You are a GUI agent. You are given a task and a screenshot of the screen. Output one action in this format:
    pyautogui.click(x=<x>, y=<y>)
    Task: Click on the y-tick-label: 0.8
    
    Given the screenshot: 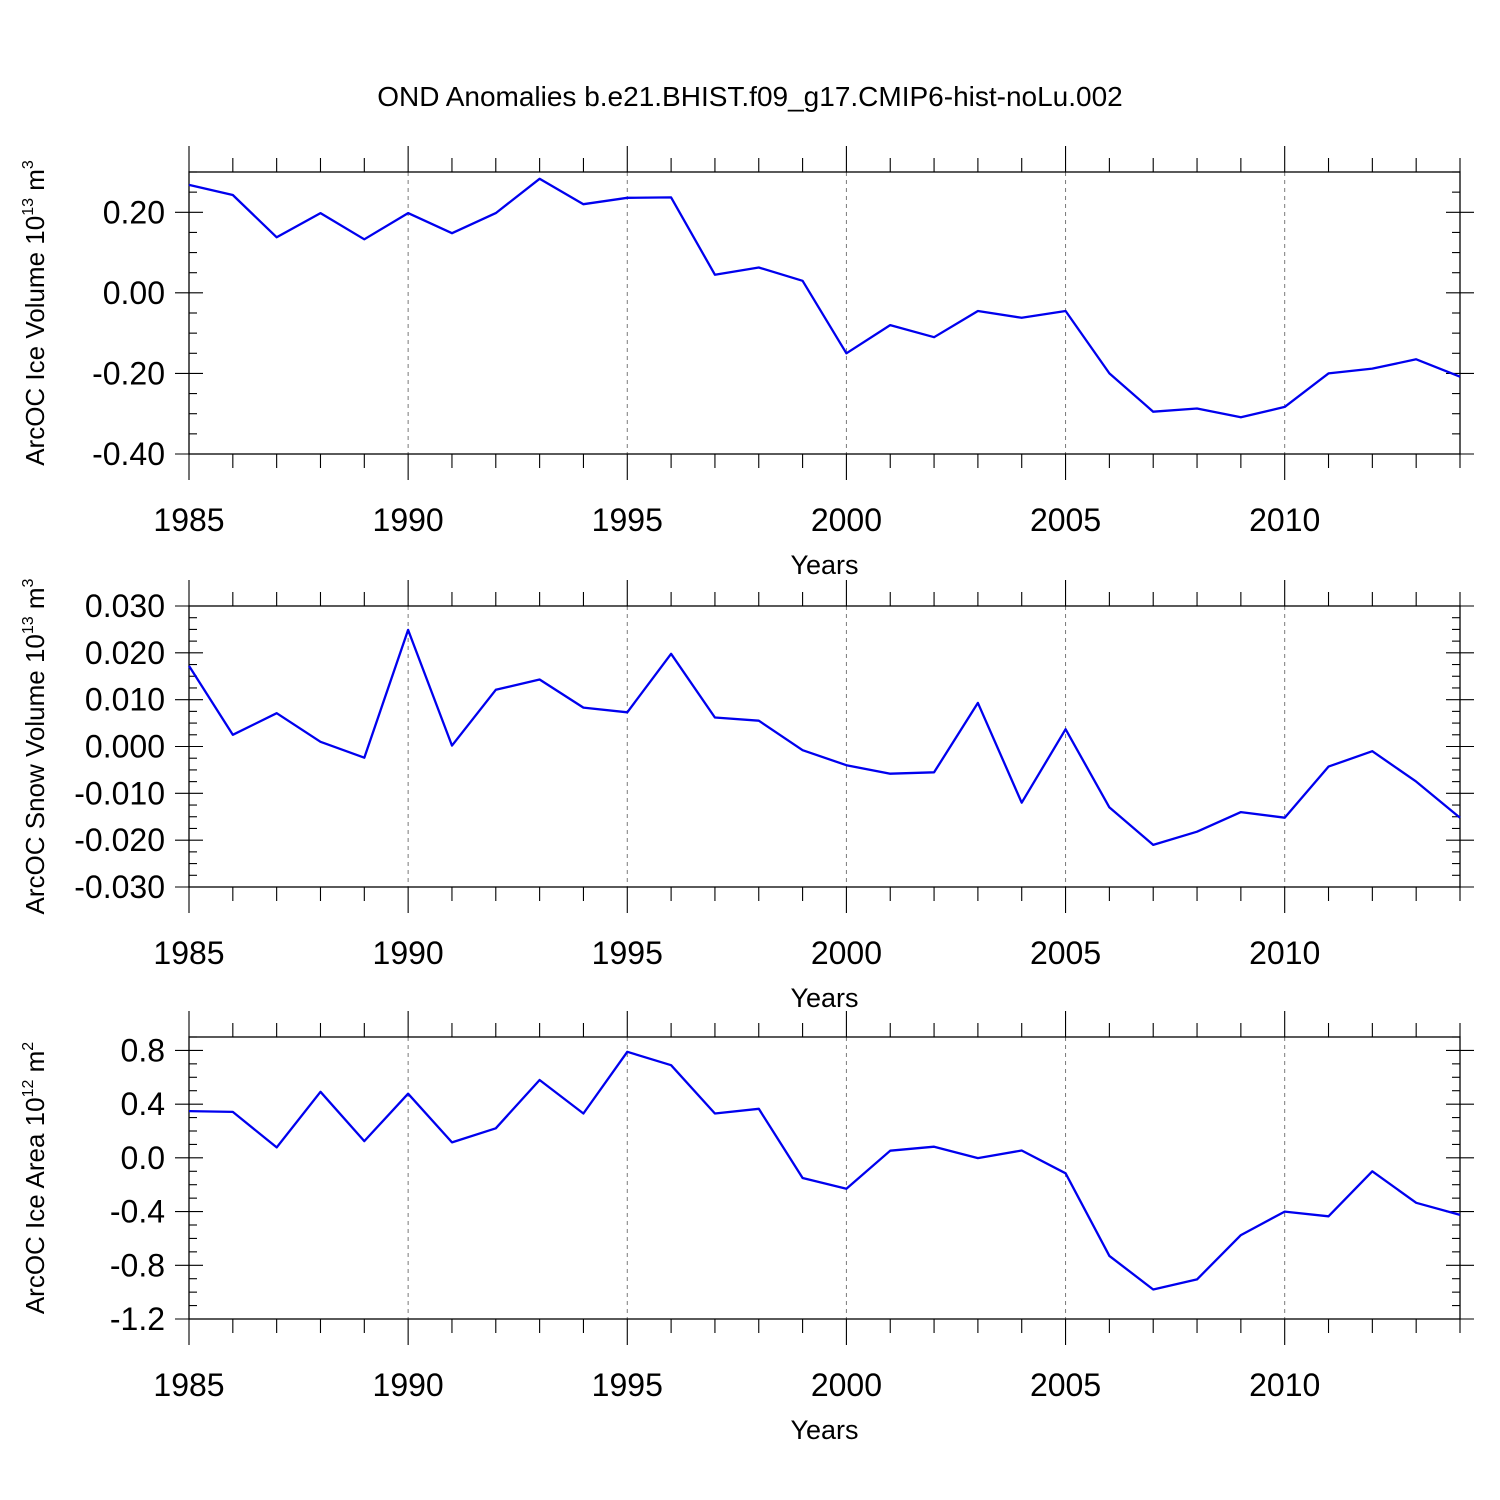 What is the action you would take?
    pyautogui.click(x=143, y=1050)
    